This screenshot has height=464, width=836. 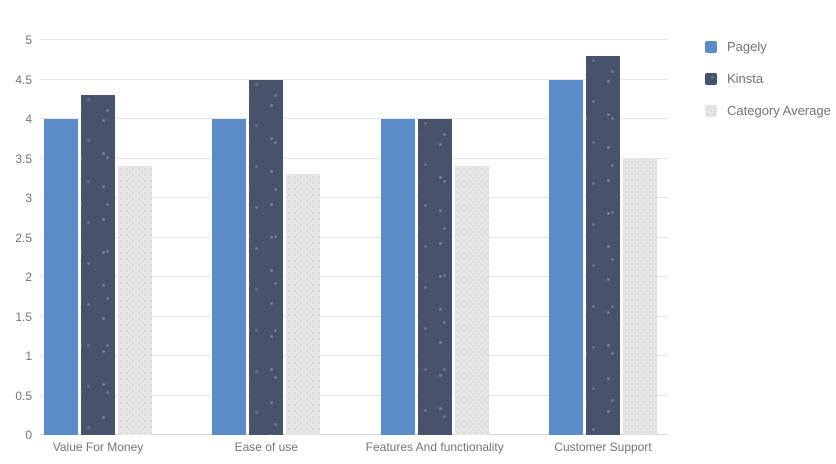 I want to click on bar-group-features-and-functionality, so click(x=434, y=277).